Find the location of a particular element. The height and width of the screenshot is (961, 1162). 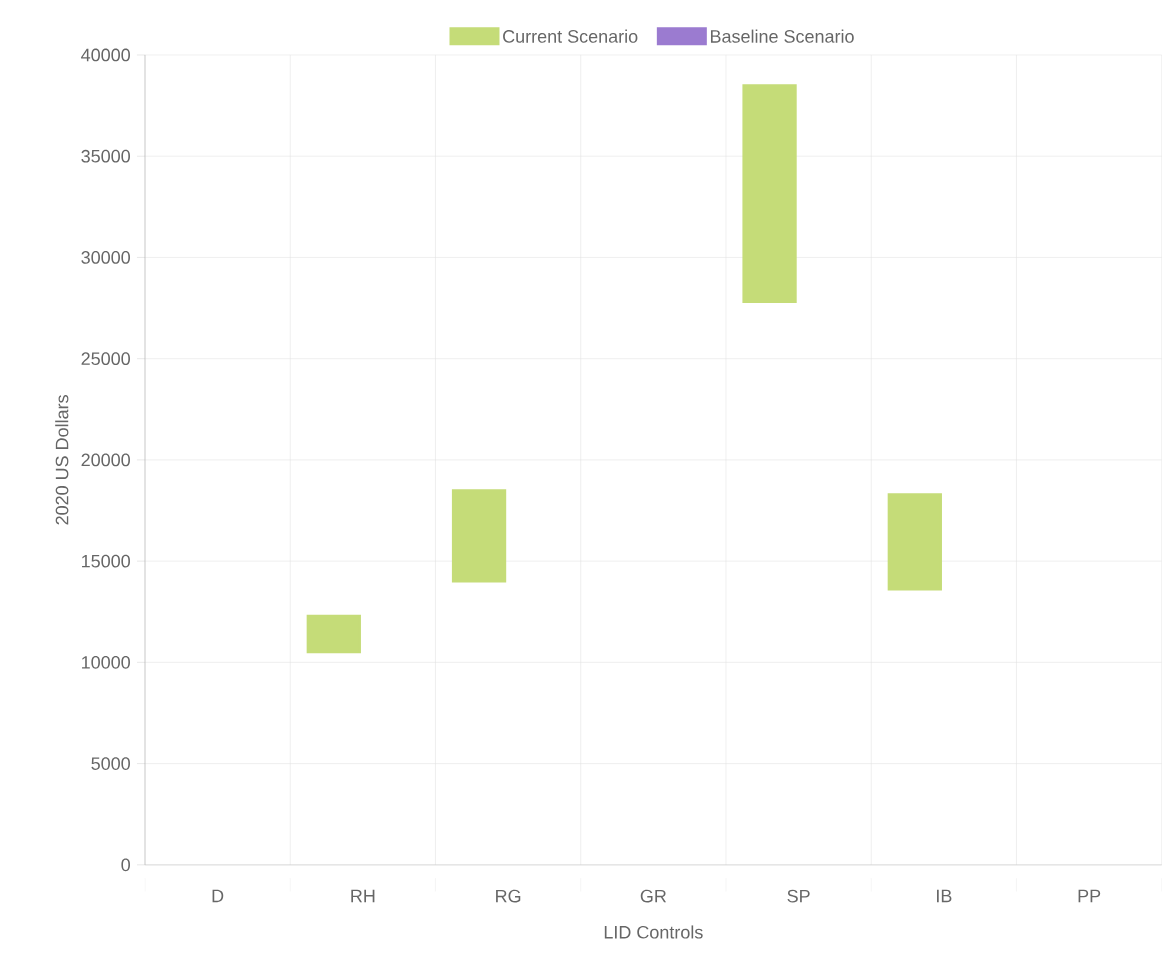

y-tick-label: 5000 is located at coordinates (110, 764).